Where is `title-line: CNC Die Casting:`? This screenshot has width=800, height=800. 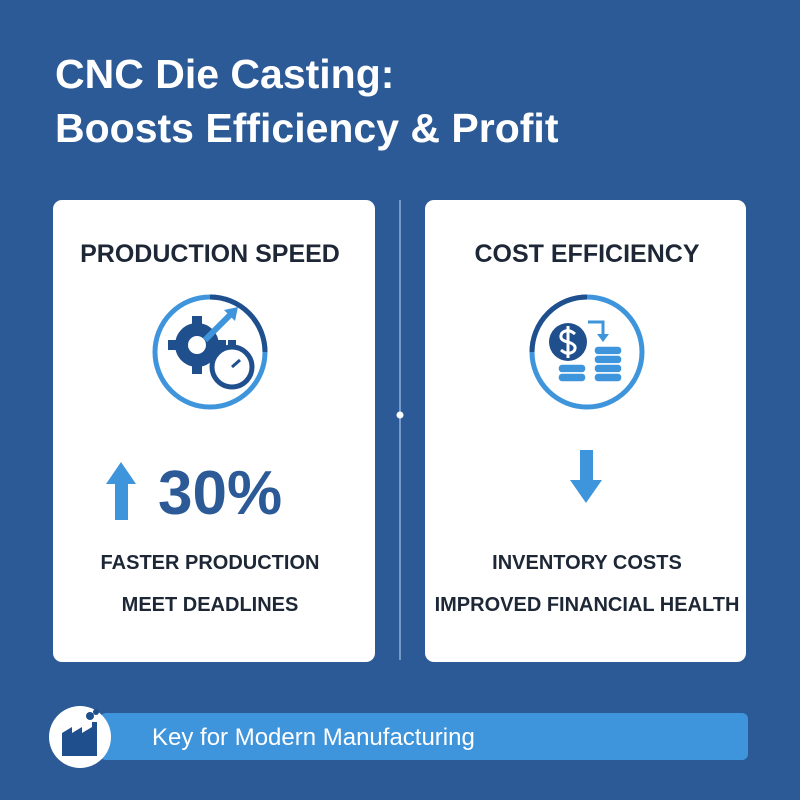 title-line: CNC Die Casting: is located at coordinates (224, 74).